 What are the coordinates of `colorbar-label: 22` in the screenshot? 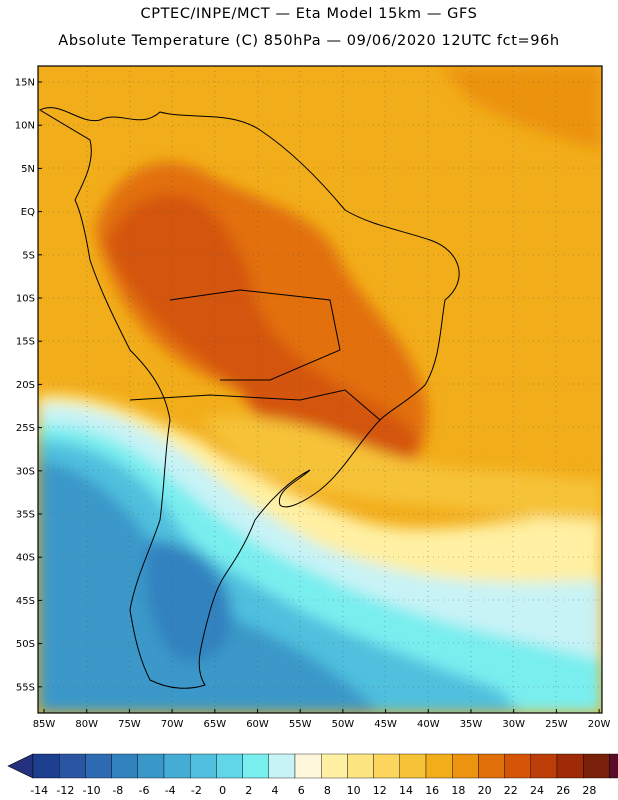 It's located at (511, 790).